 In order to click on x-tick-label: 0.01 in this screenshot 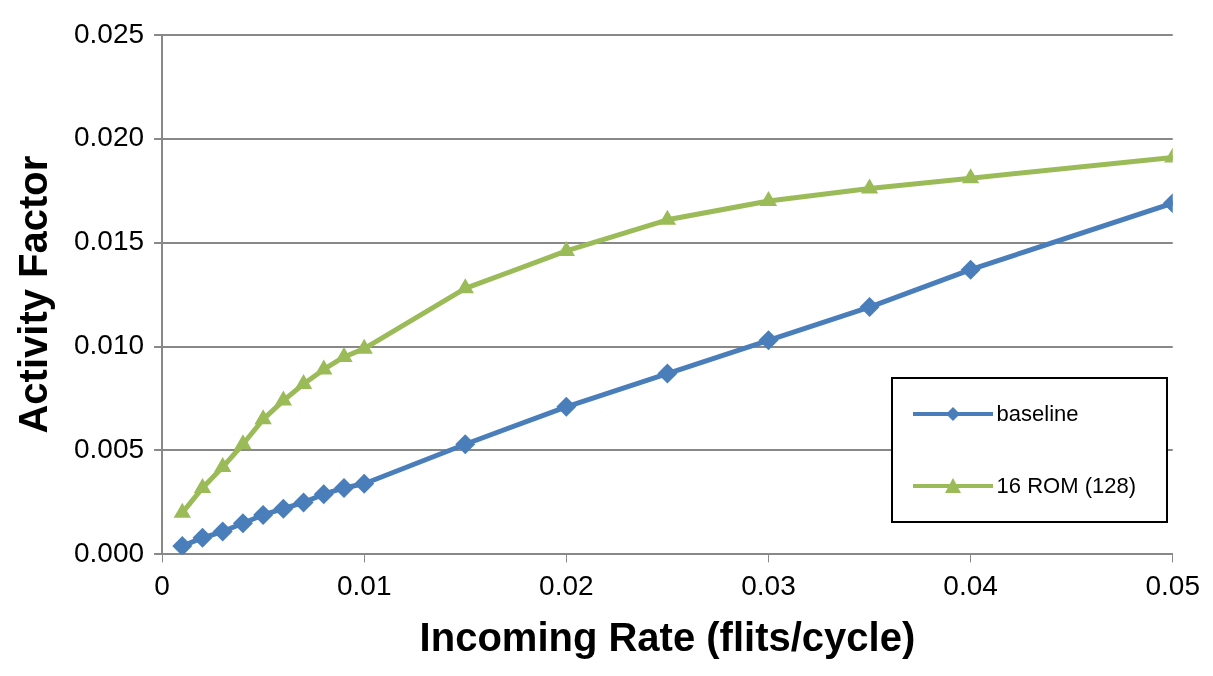, I will do `click(364, 585)`.